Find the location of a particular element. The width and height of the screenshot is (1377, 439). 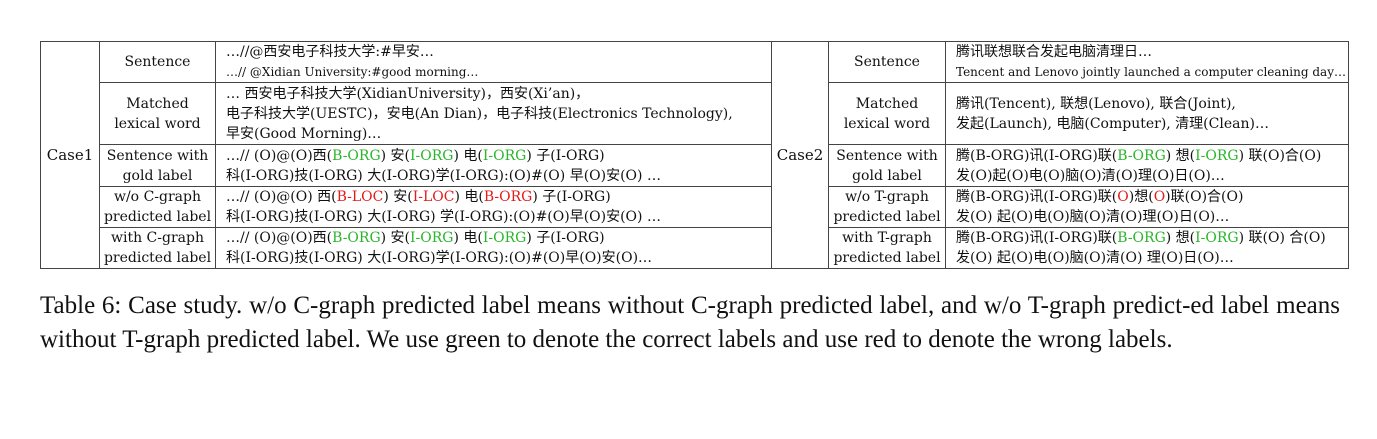

text-segment: )想( is located at coordinates (1141, 197).